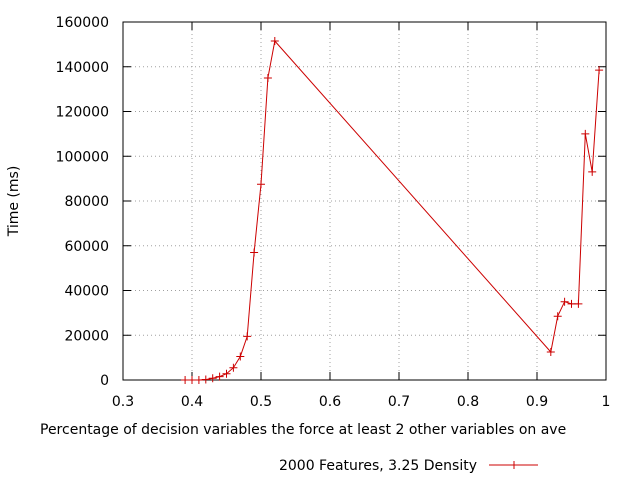 The image size is (640, 480). What do you see at coordinates (537, 402) in the screenshot?
I see `x-tick-label: 0.9` at bounding box center [537, 402].